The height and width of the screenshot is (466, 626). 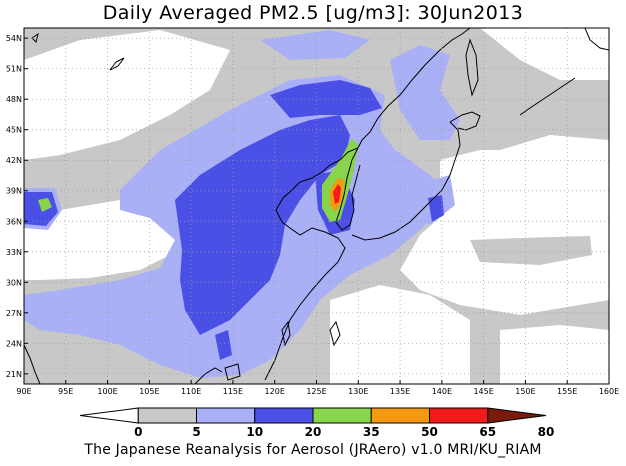 I want to click on pm25-band-5-10-d, so click(x=524, y=195).